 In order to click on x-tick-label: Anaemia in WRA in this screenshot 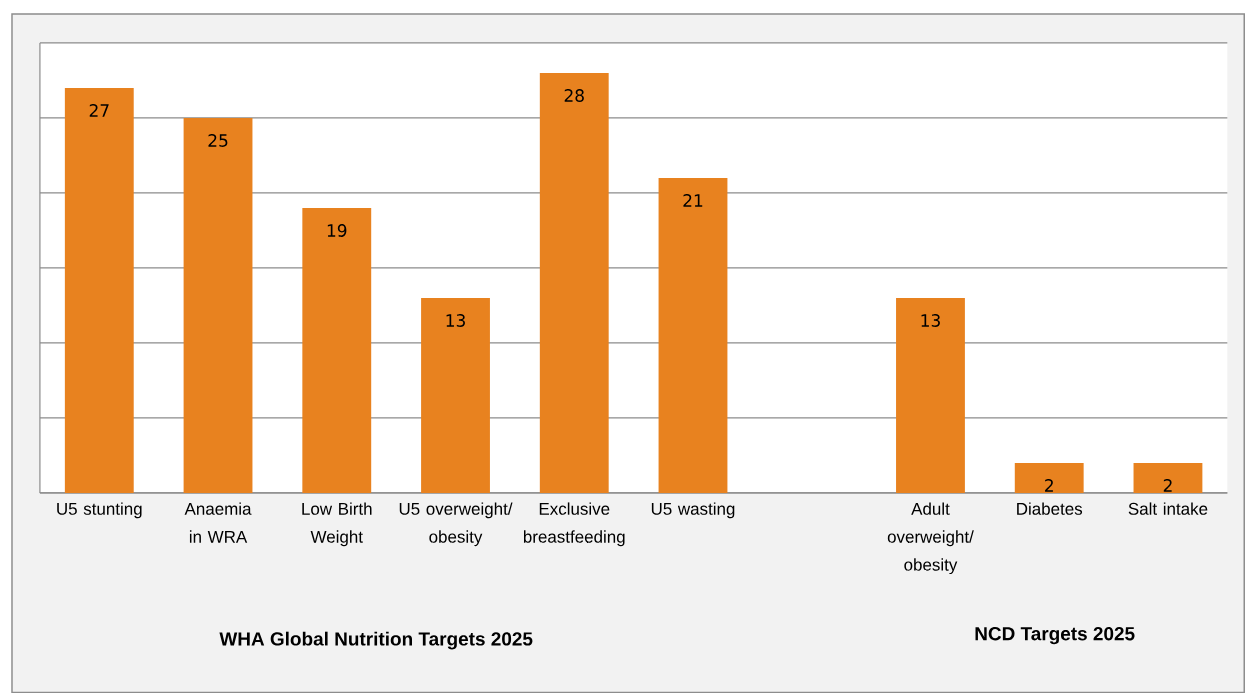, I will do `click(218, 522)`.